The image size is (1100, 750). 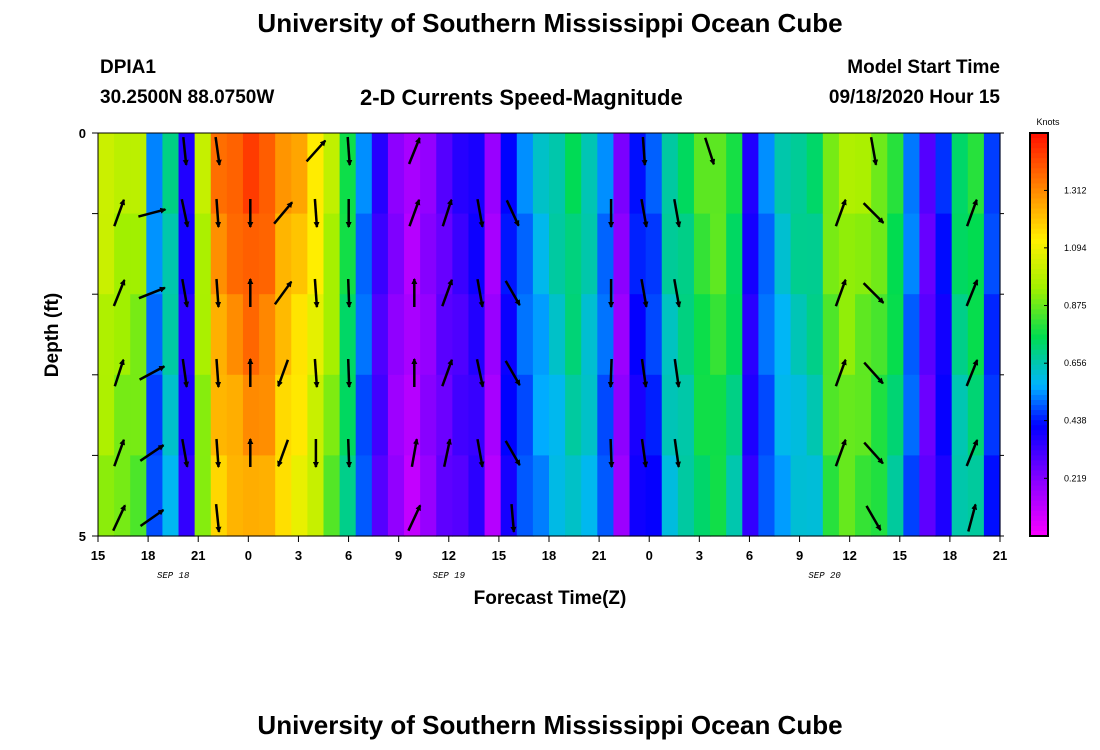 I want to click on x-tick-label: 0, so click(x=248, y=555).